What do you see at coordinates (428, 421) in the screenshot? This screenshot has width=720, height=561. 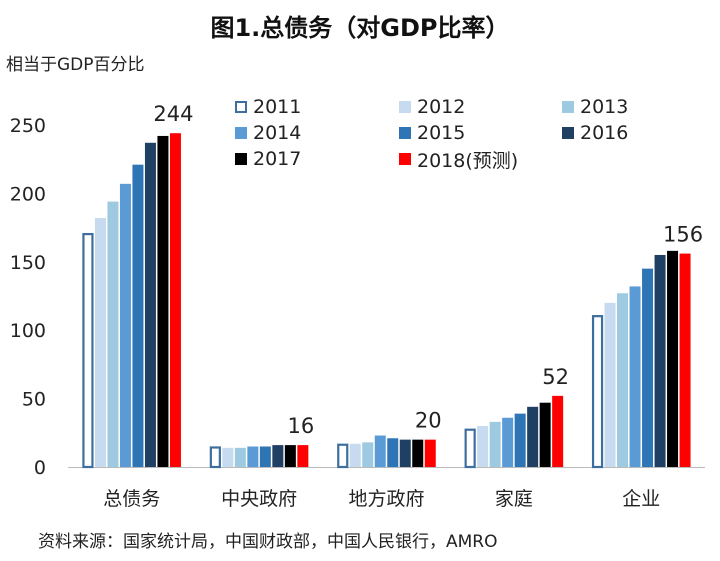 I see `data-label: 20` at bounding box center [428, 421].